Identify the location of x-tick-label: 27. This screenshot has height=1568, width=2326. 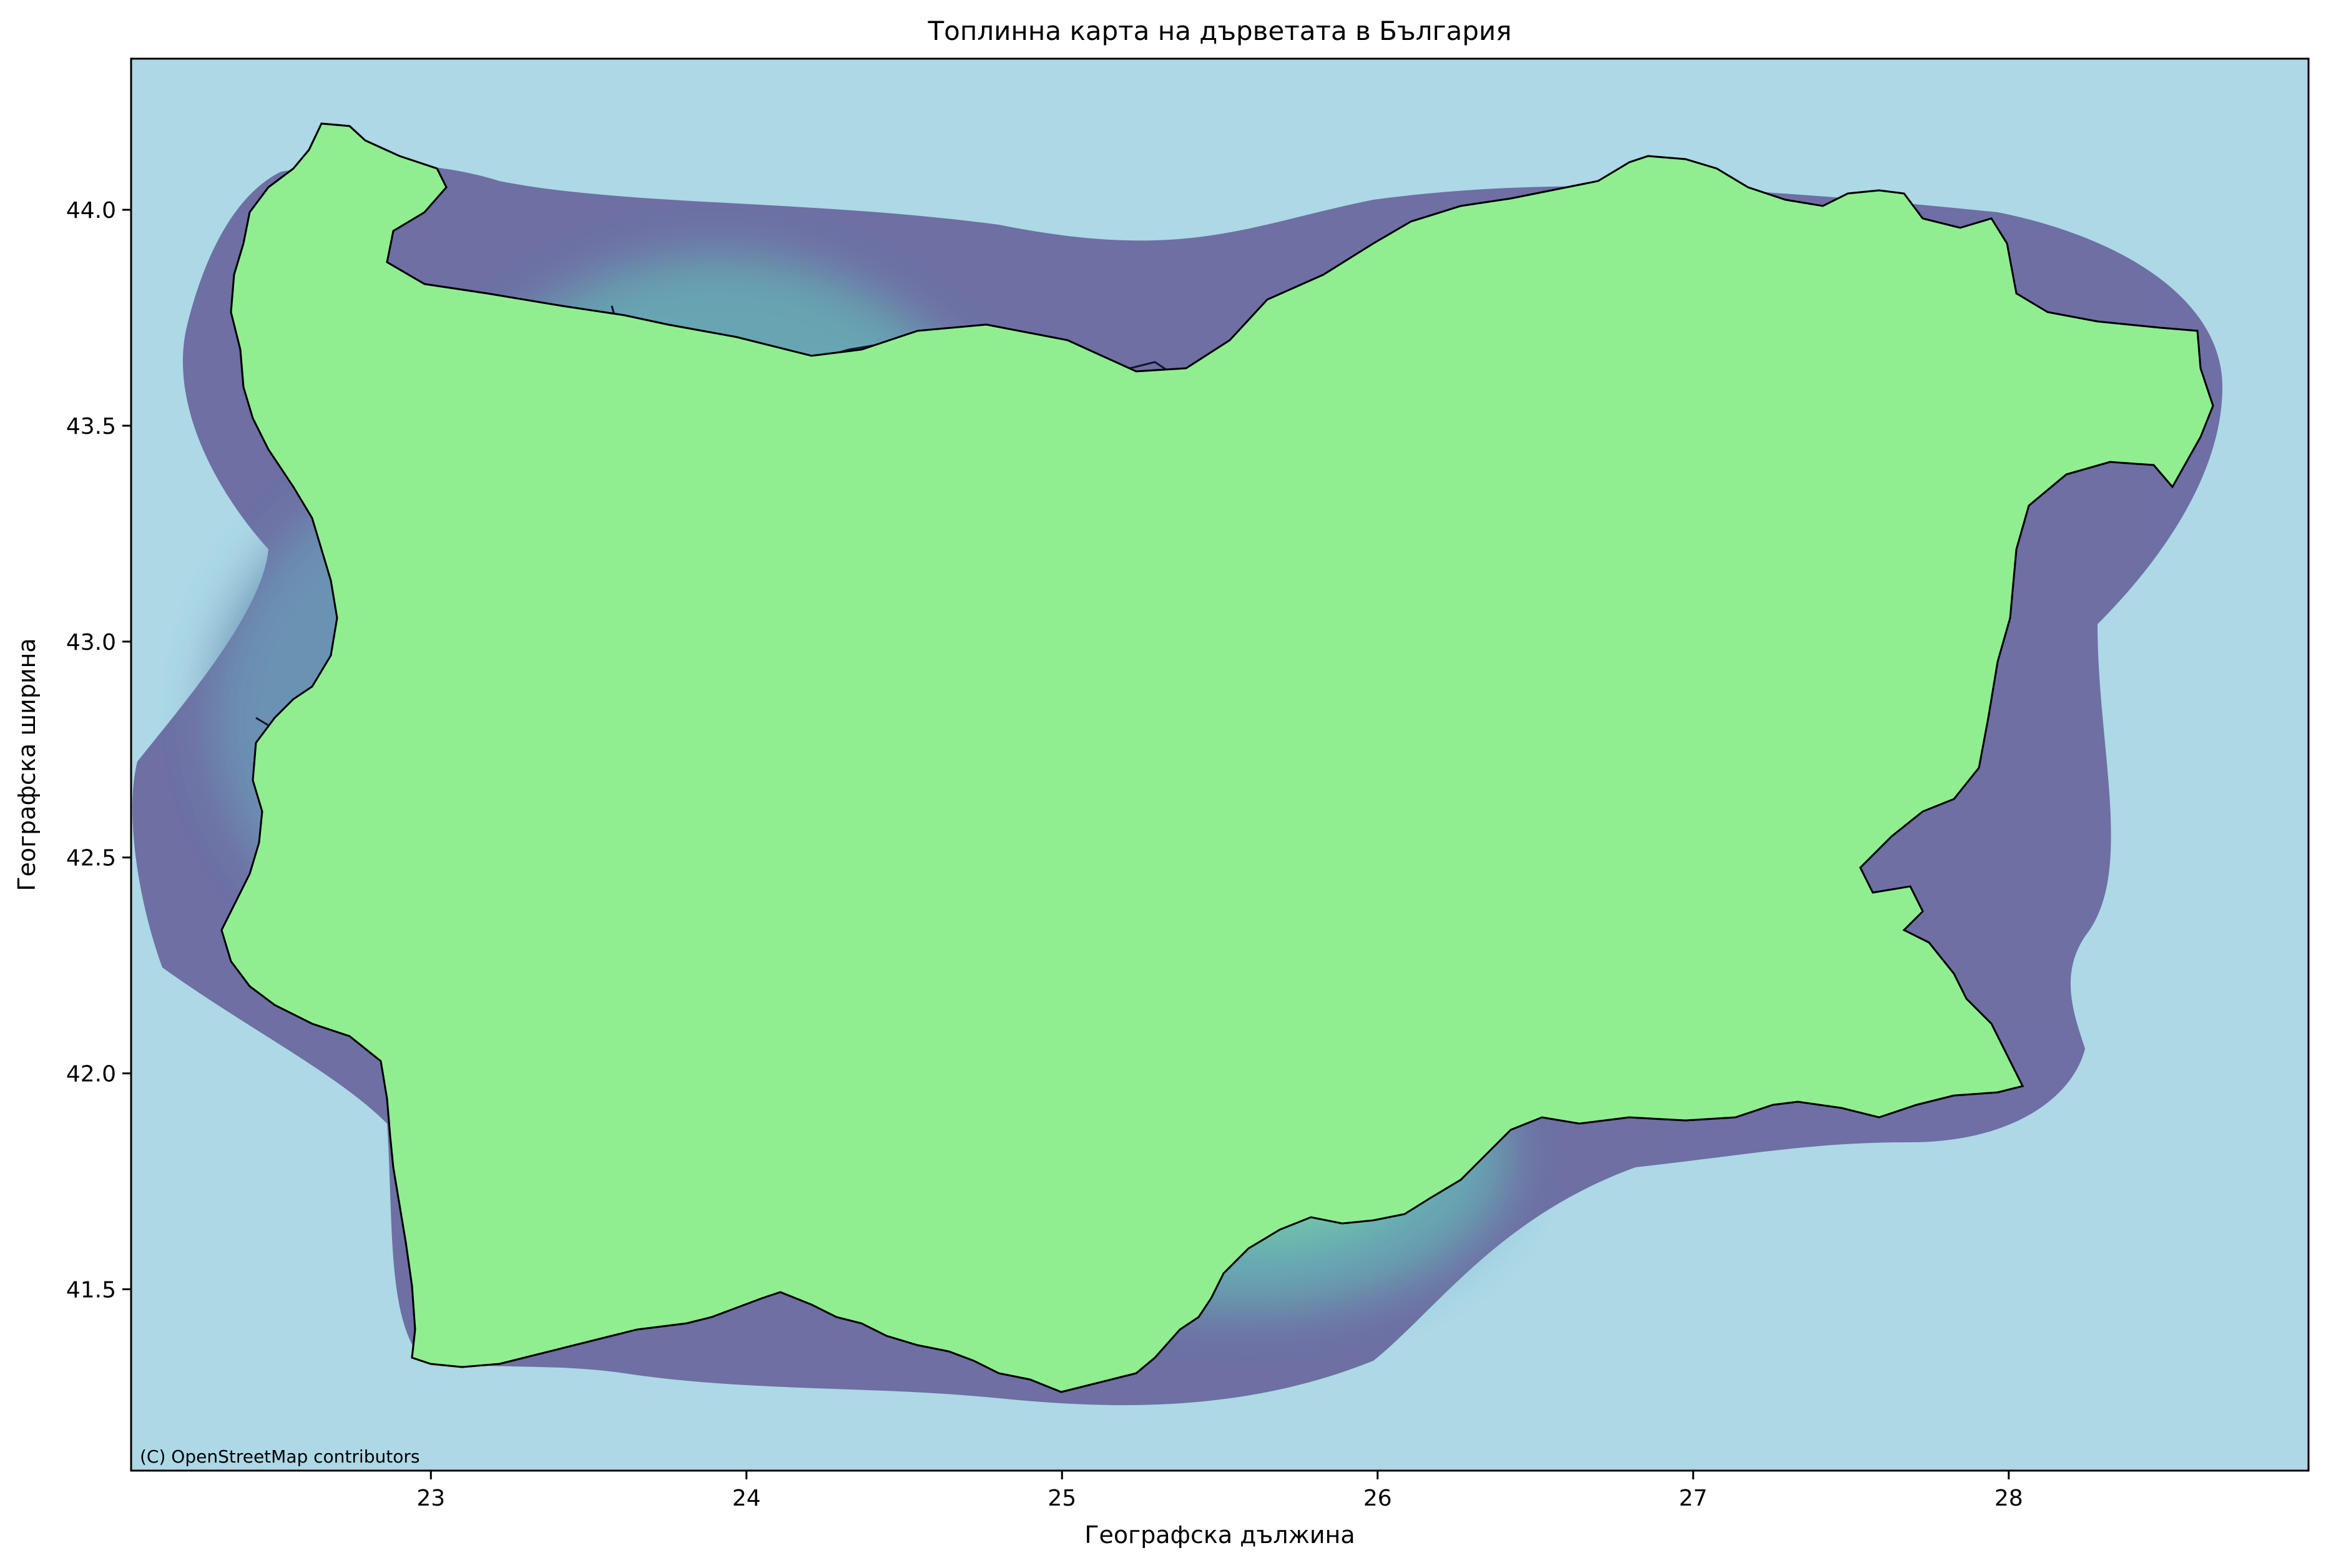
(1693, 1498).